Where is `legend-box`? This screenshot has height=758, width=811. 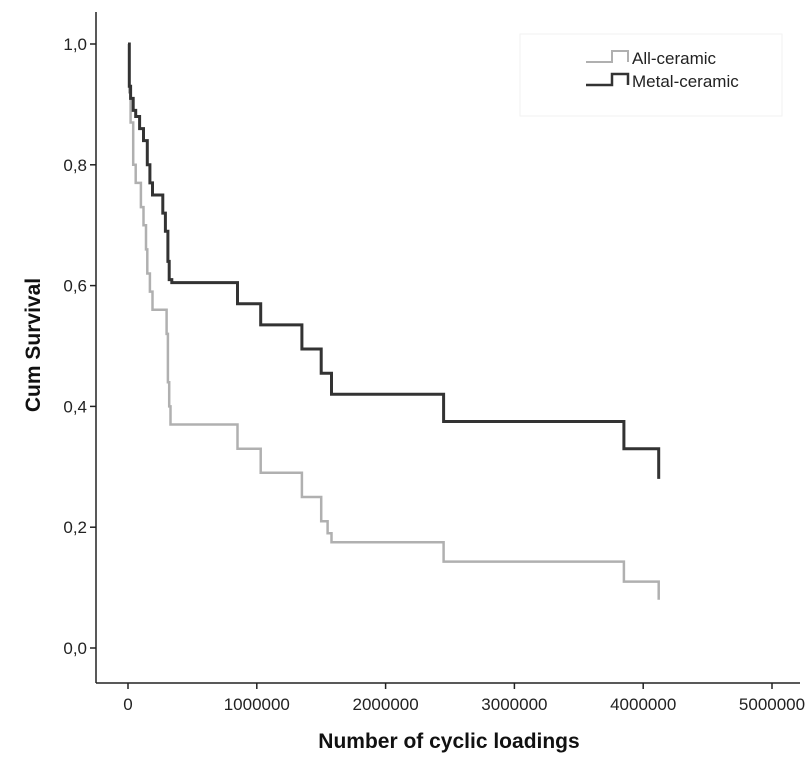
legend-box is located at coordinates (651, 75).